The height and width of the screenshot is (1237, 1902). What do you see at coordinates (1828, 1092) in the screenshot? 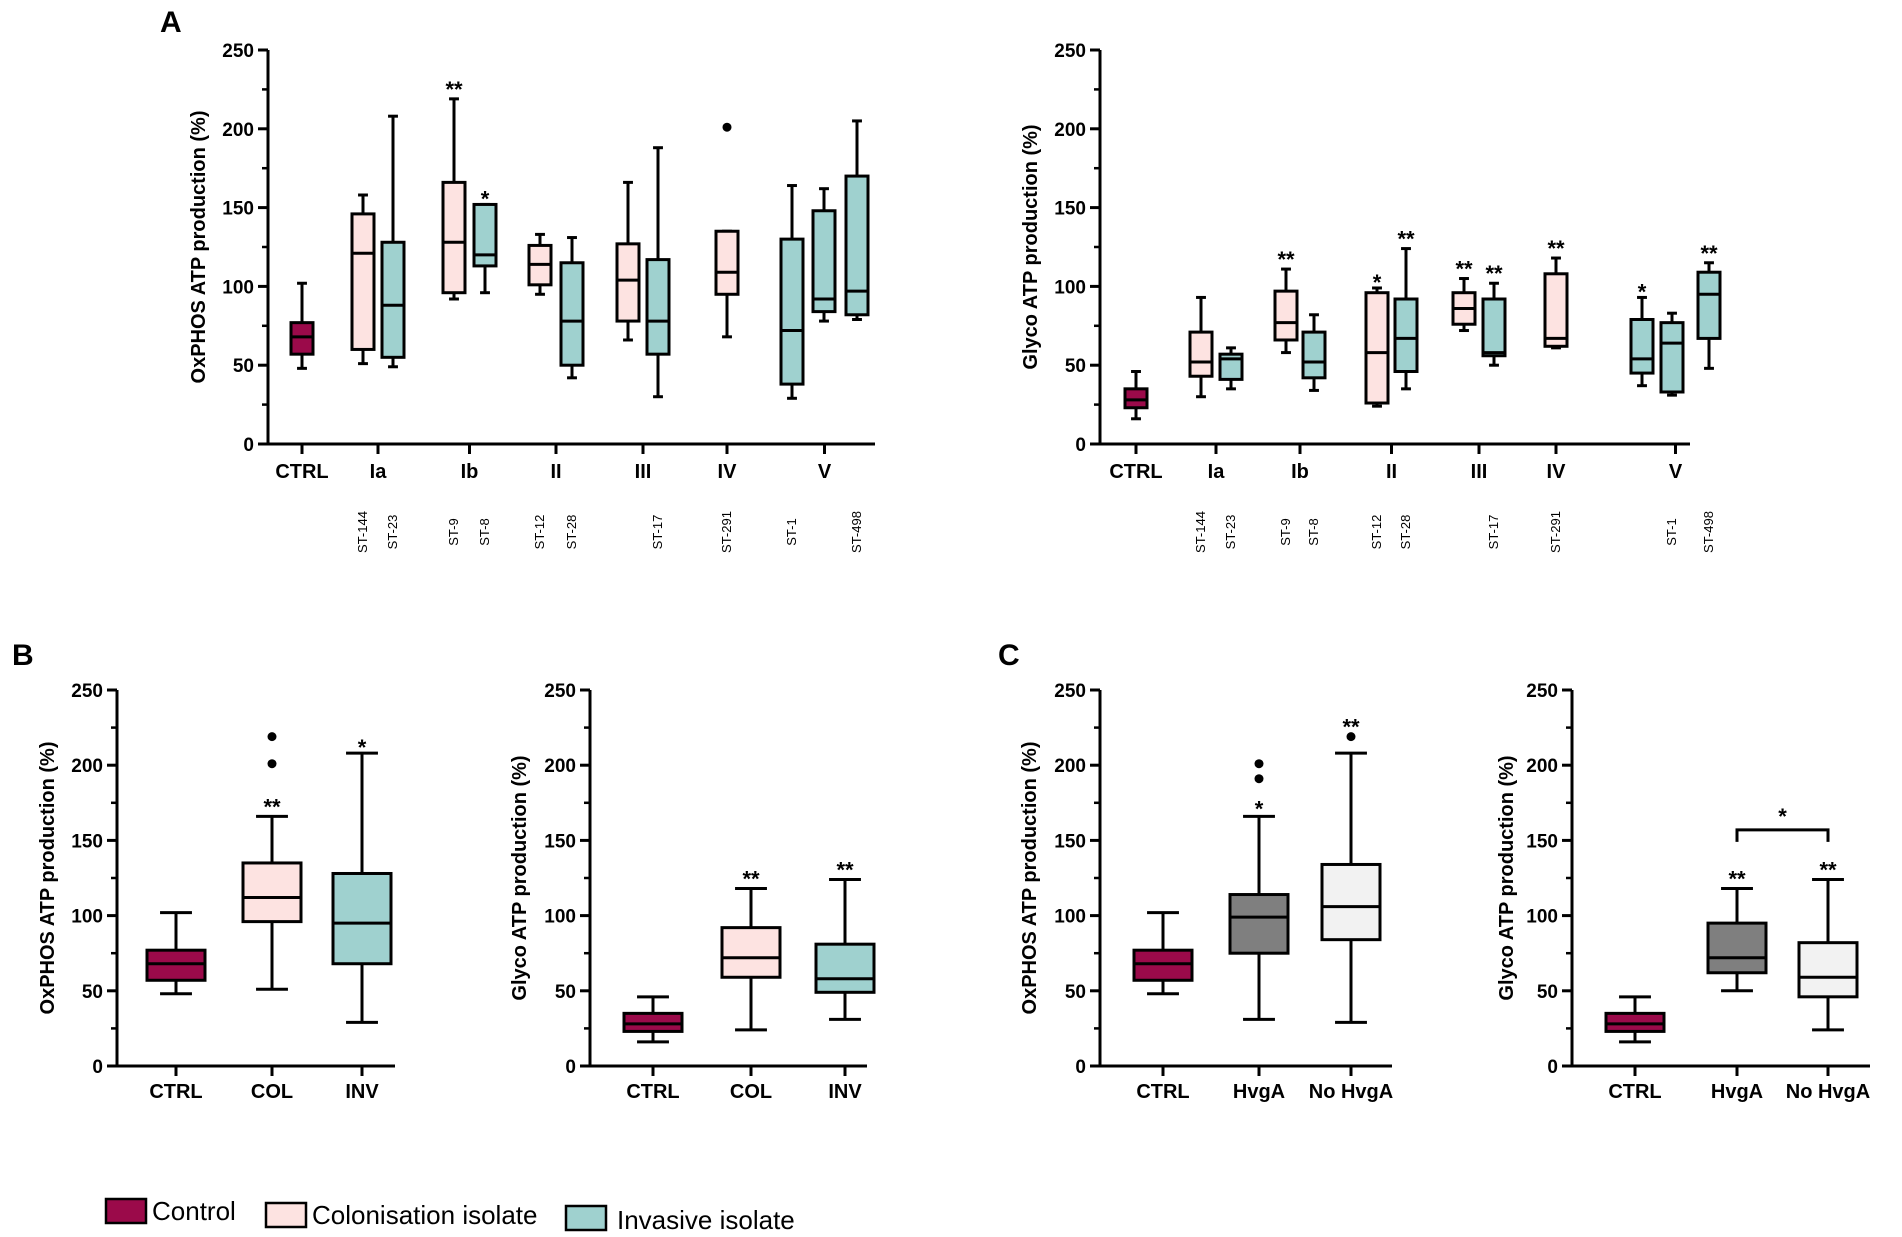
I see `x-tick-label-no-hvga: No HvgA` at bounding box center [1828, 1092].